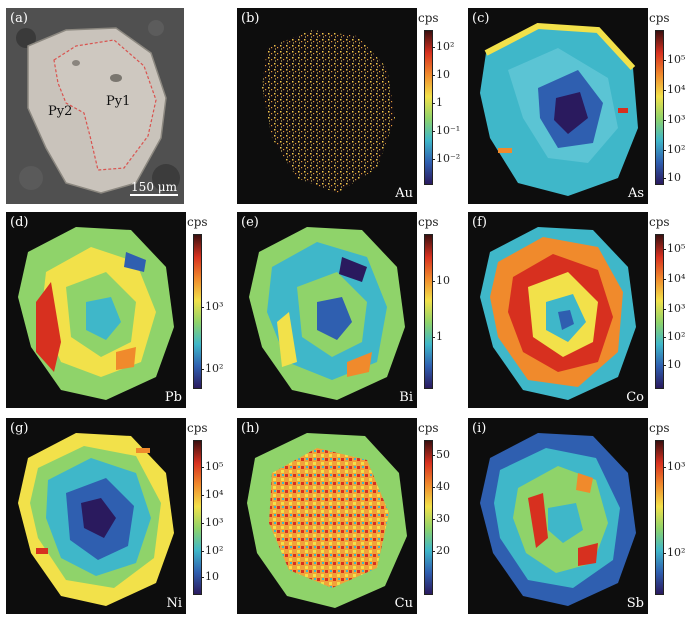 This screenshot has height=621, width=700. Describe the element at coordinates (250, 222) in the screenshot. I see `panel-label: (e)` at that location.